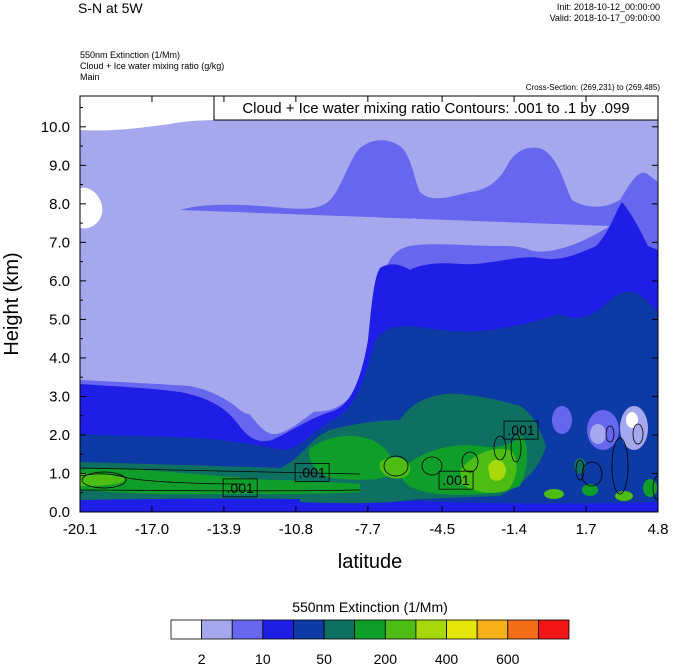 Image resolution: width=674 pixels, height=668 pixels. What do you see at coordinates (152, 529) in the screenshot?
I see `x-tick-label: -17.0` at bounding box center [152, 529].